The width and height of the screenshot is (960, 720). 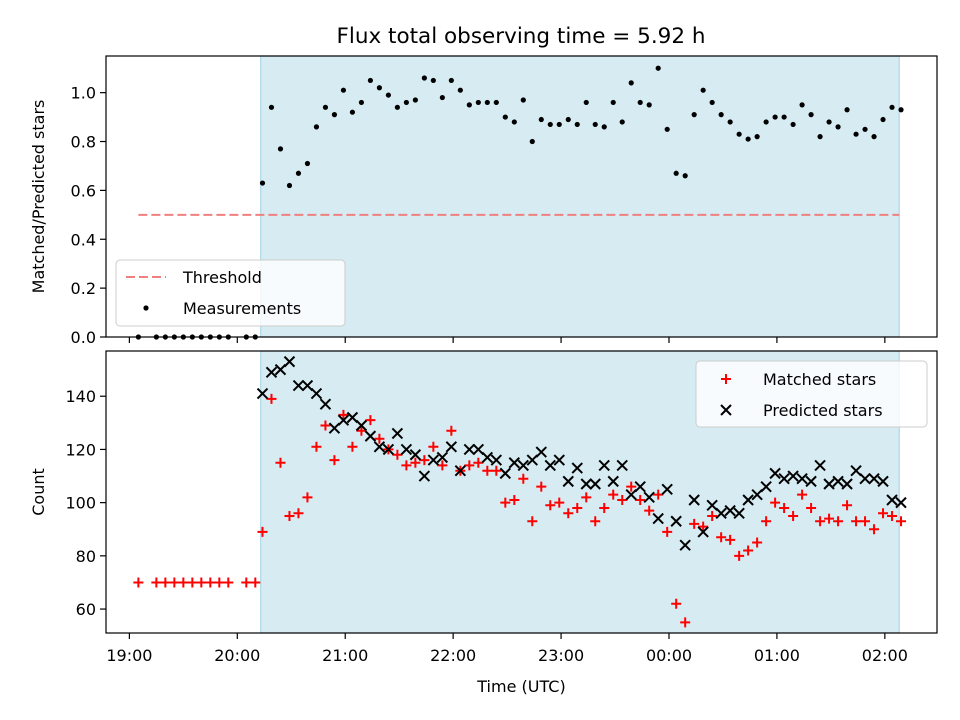 What do you see at coordinates (83, 288) in the screenshot?
I see `y-tick-label: 0.2` at bounding box center [83, 288].